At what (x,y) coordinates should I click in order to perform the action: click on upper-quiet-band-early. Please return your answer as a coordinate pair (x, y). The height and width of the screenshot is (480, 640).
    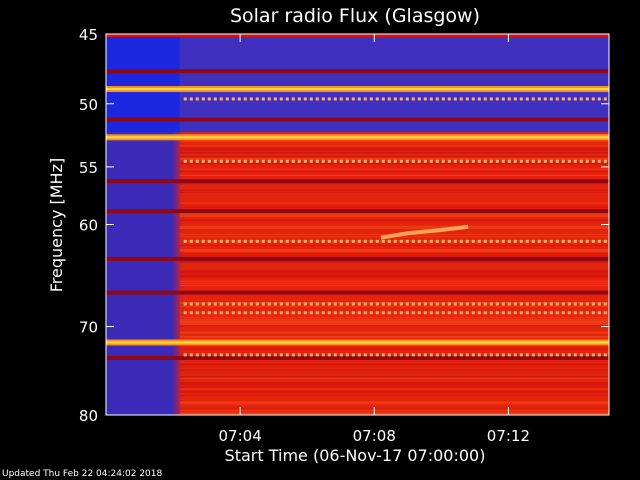
    Looking at the image, I should click on (143, 84).